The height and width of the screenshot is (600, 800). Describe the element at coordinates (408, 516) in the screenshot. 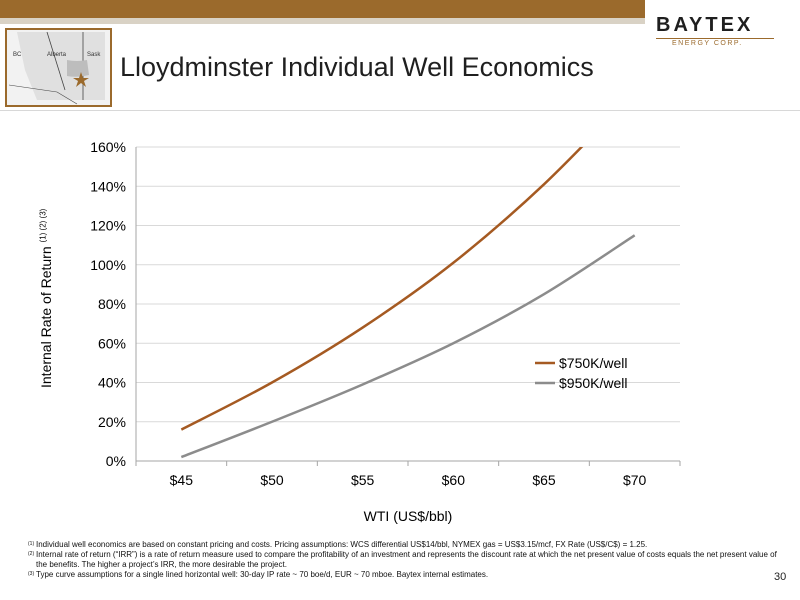

I see `x-axis-title: WTI (US$/bbl)` at that location.